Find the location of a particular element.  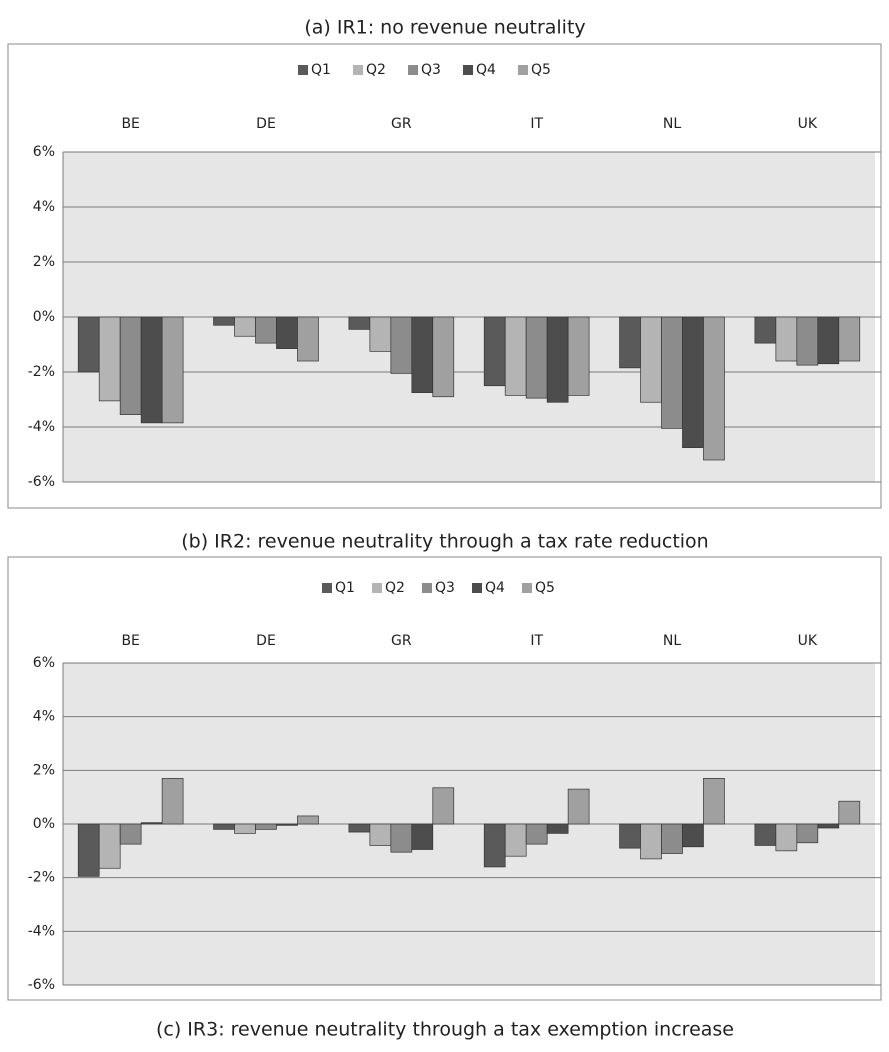

legend-label: Q2 is located at coordinates (376, 70).